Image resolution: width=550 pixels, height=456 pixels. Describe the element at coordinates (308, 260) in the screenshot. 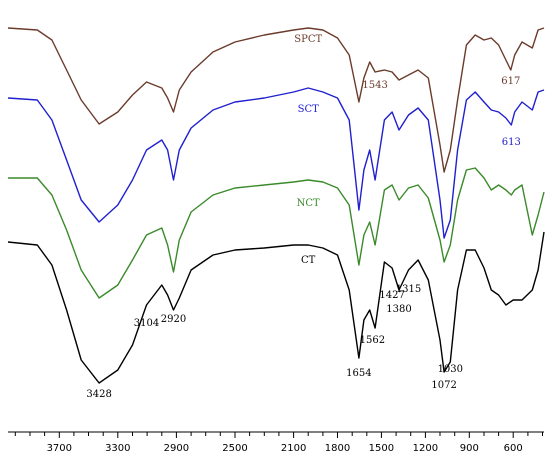

I see `series-label-ct: CT` at that location.